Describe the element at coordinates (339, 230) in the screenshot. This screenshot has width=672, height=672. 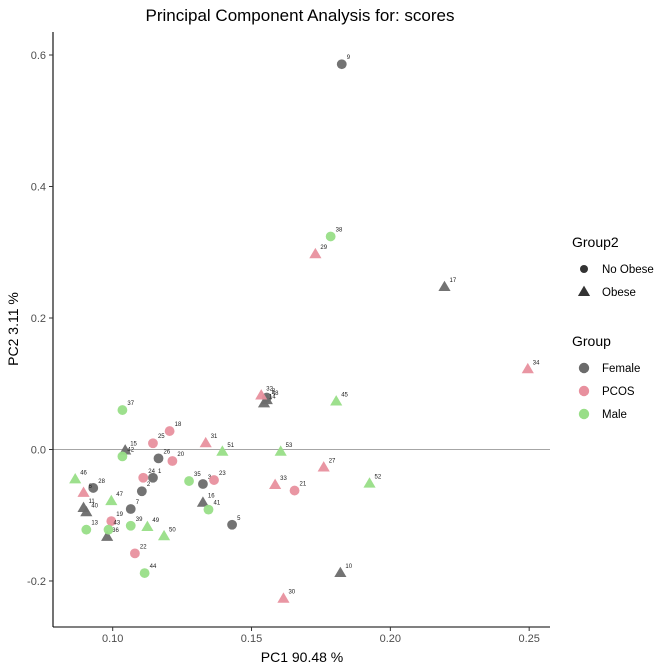
I see `point-label-38: 38` at that location.